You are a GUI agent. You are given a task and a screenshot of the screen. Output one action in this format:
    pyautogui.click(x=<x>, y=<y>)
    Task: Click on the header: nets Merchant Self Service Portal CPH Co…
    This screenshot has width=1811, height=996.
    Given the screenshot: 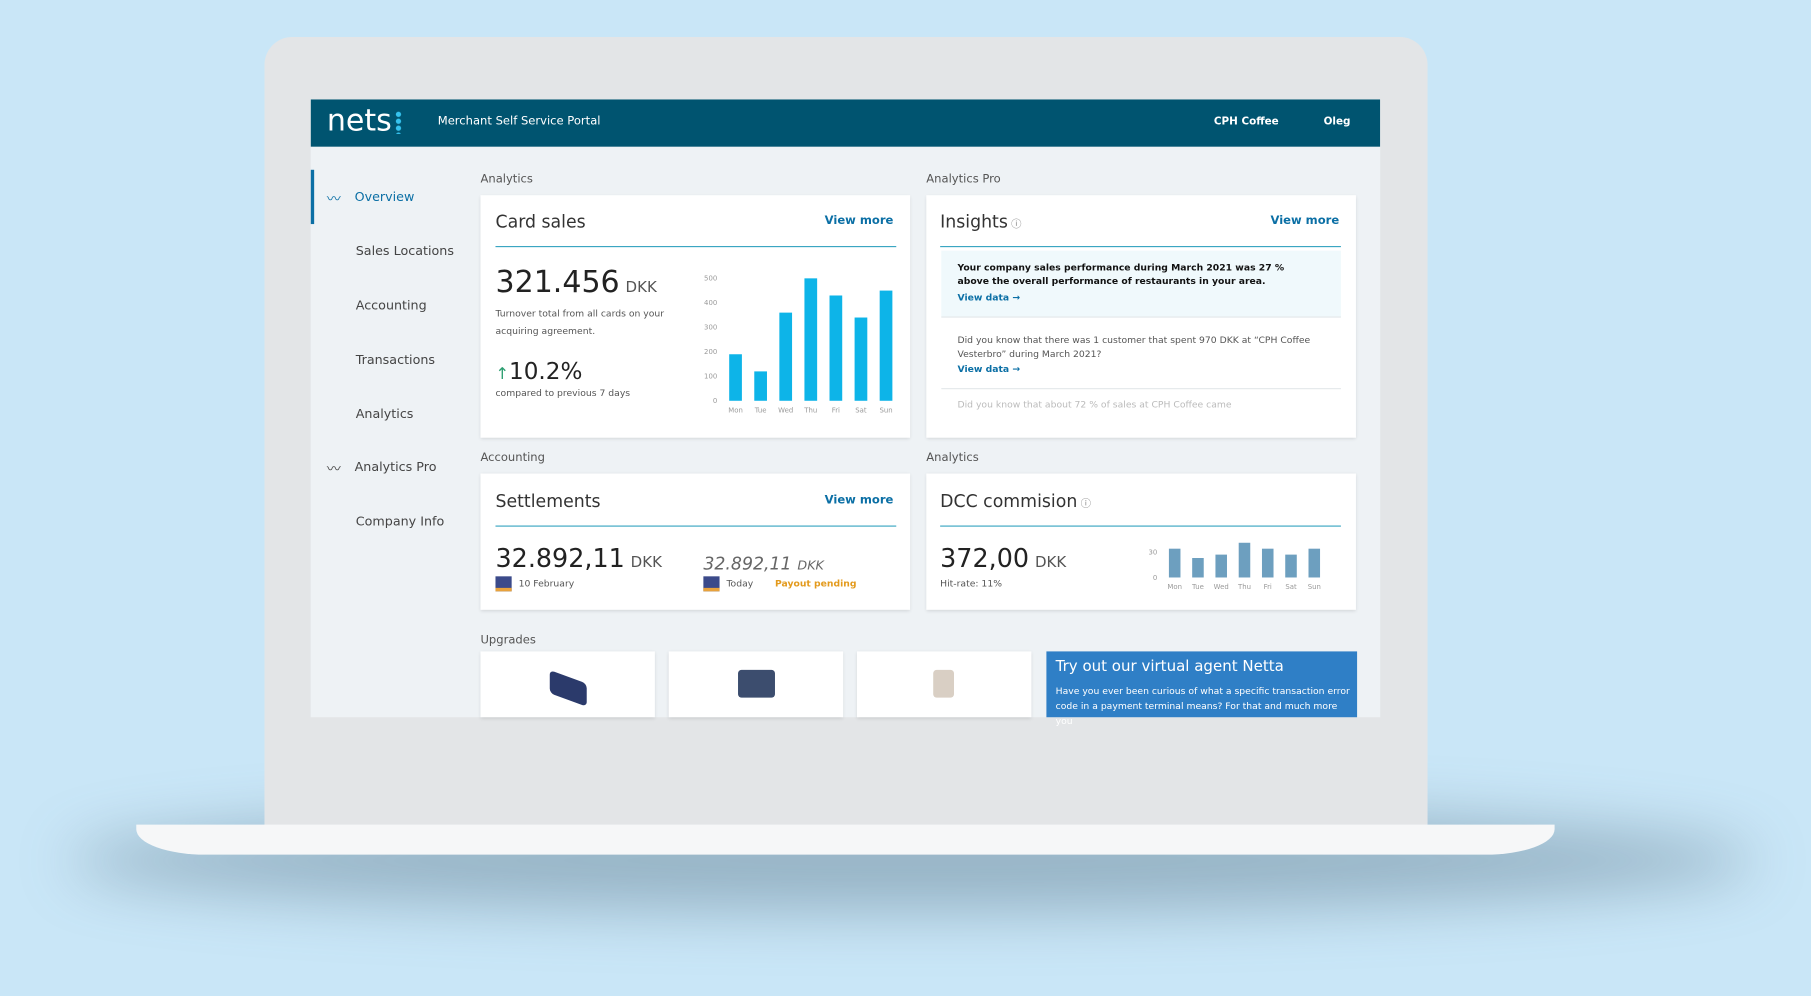 What is the action you would take?
    pyautogui.click(x=845, y=123)
    